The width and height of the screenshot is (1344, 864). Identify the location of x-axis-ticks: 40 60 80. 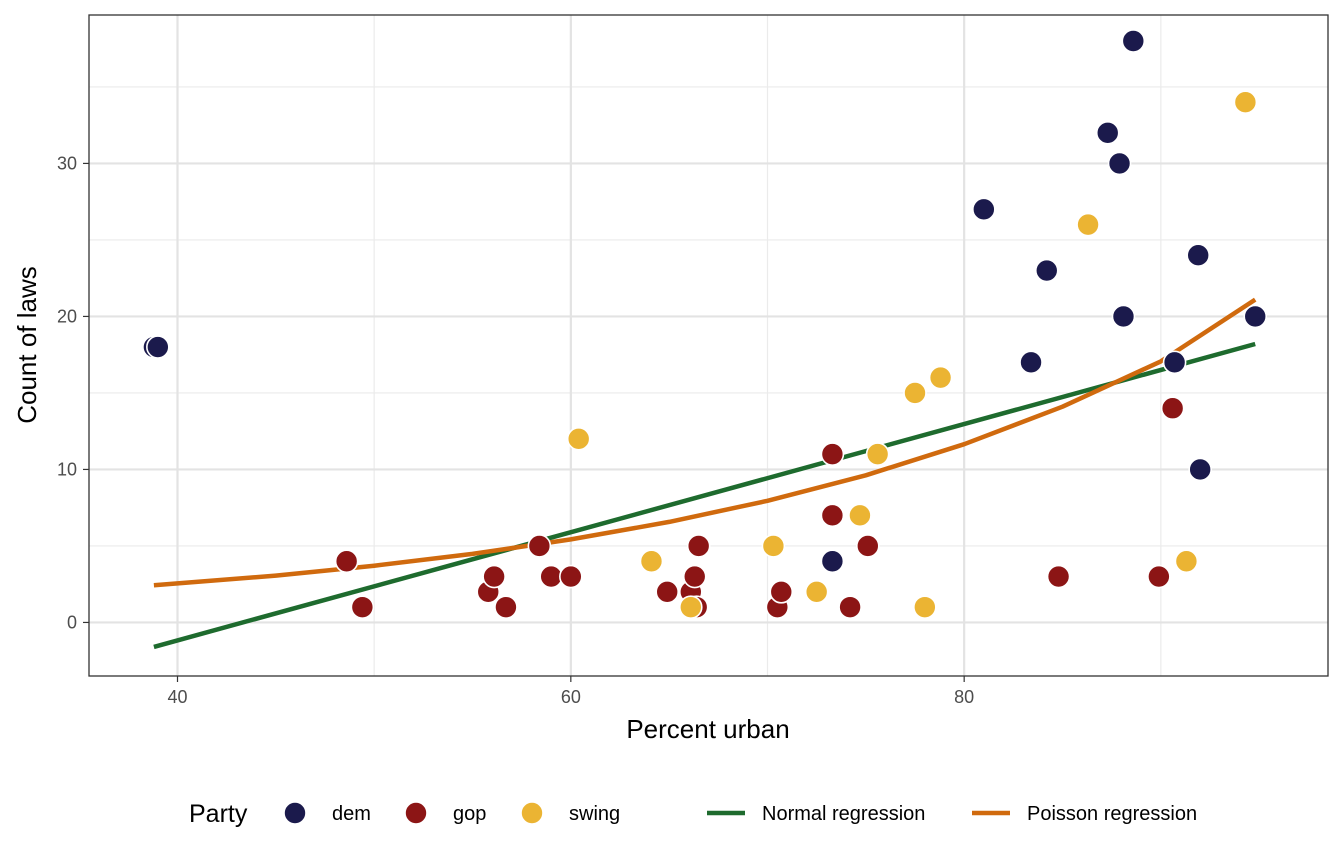
(570, 691).